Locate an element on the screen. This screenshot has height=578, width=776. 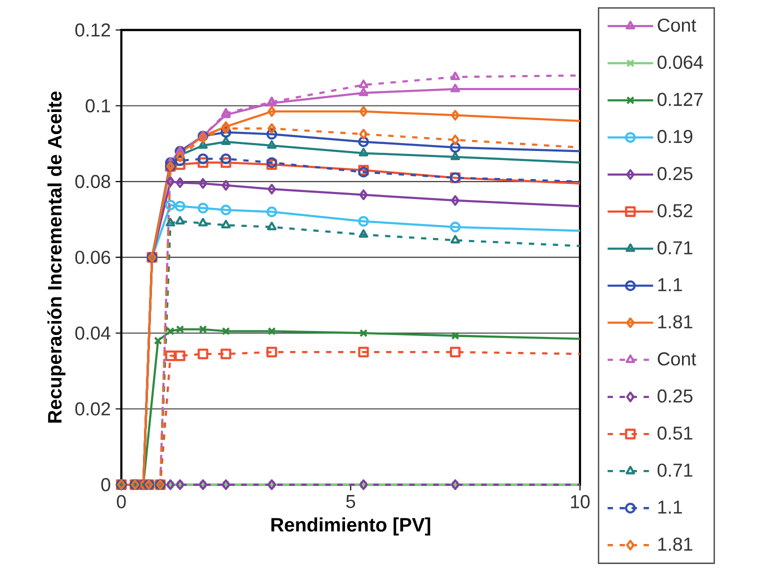
y-tick-label: 0.1 is located at coordinates (98, 105).